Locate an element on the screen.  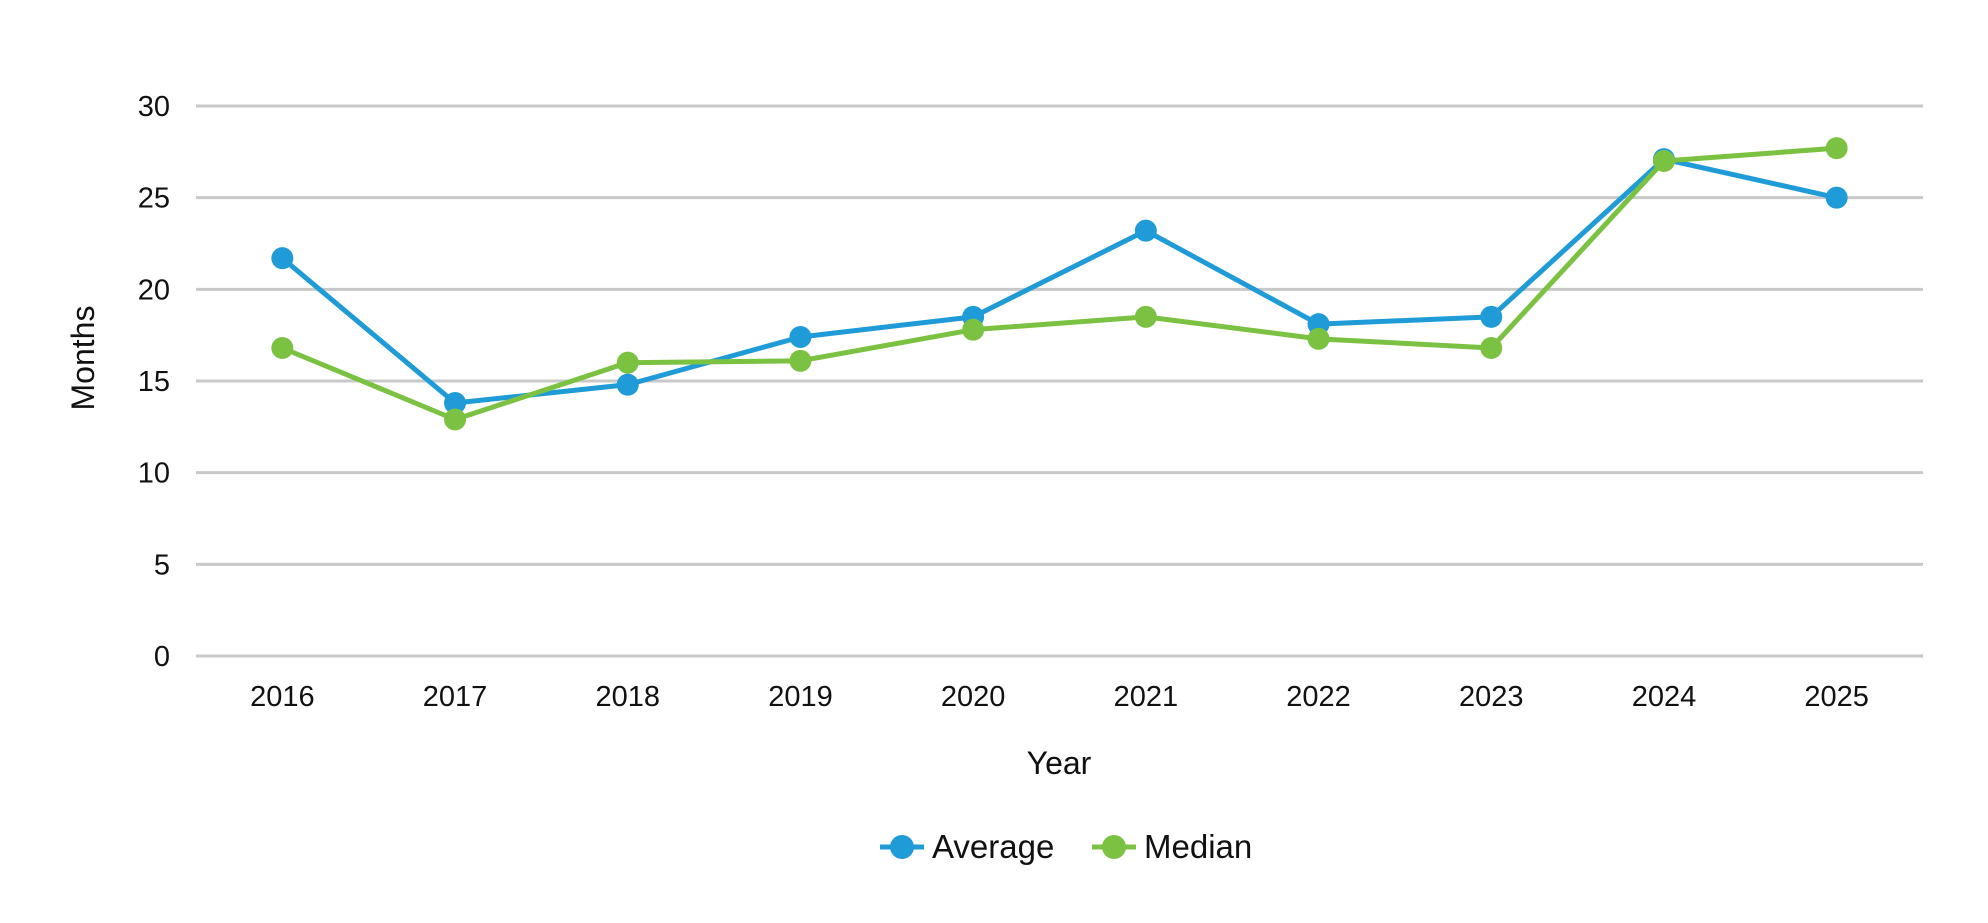
x-tick-label: 2020 is located at coordinates (973, 697).